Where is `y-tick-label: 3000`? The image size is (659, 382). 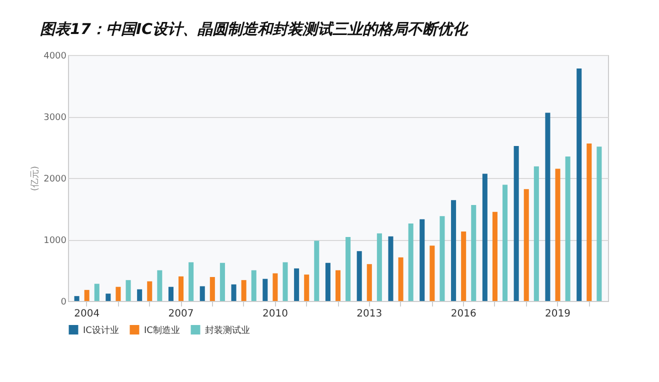 y-tick-label: 3000 is located at coordinates (55, 118).